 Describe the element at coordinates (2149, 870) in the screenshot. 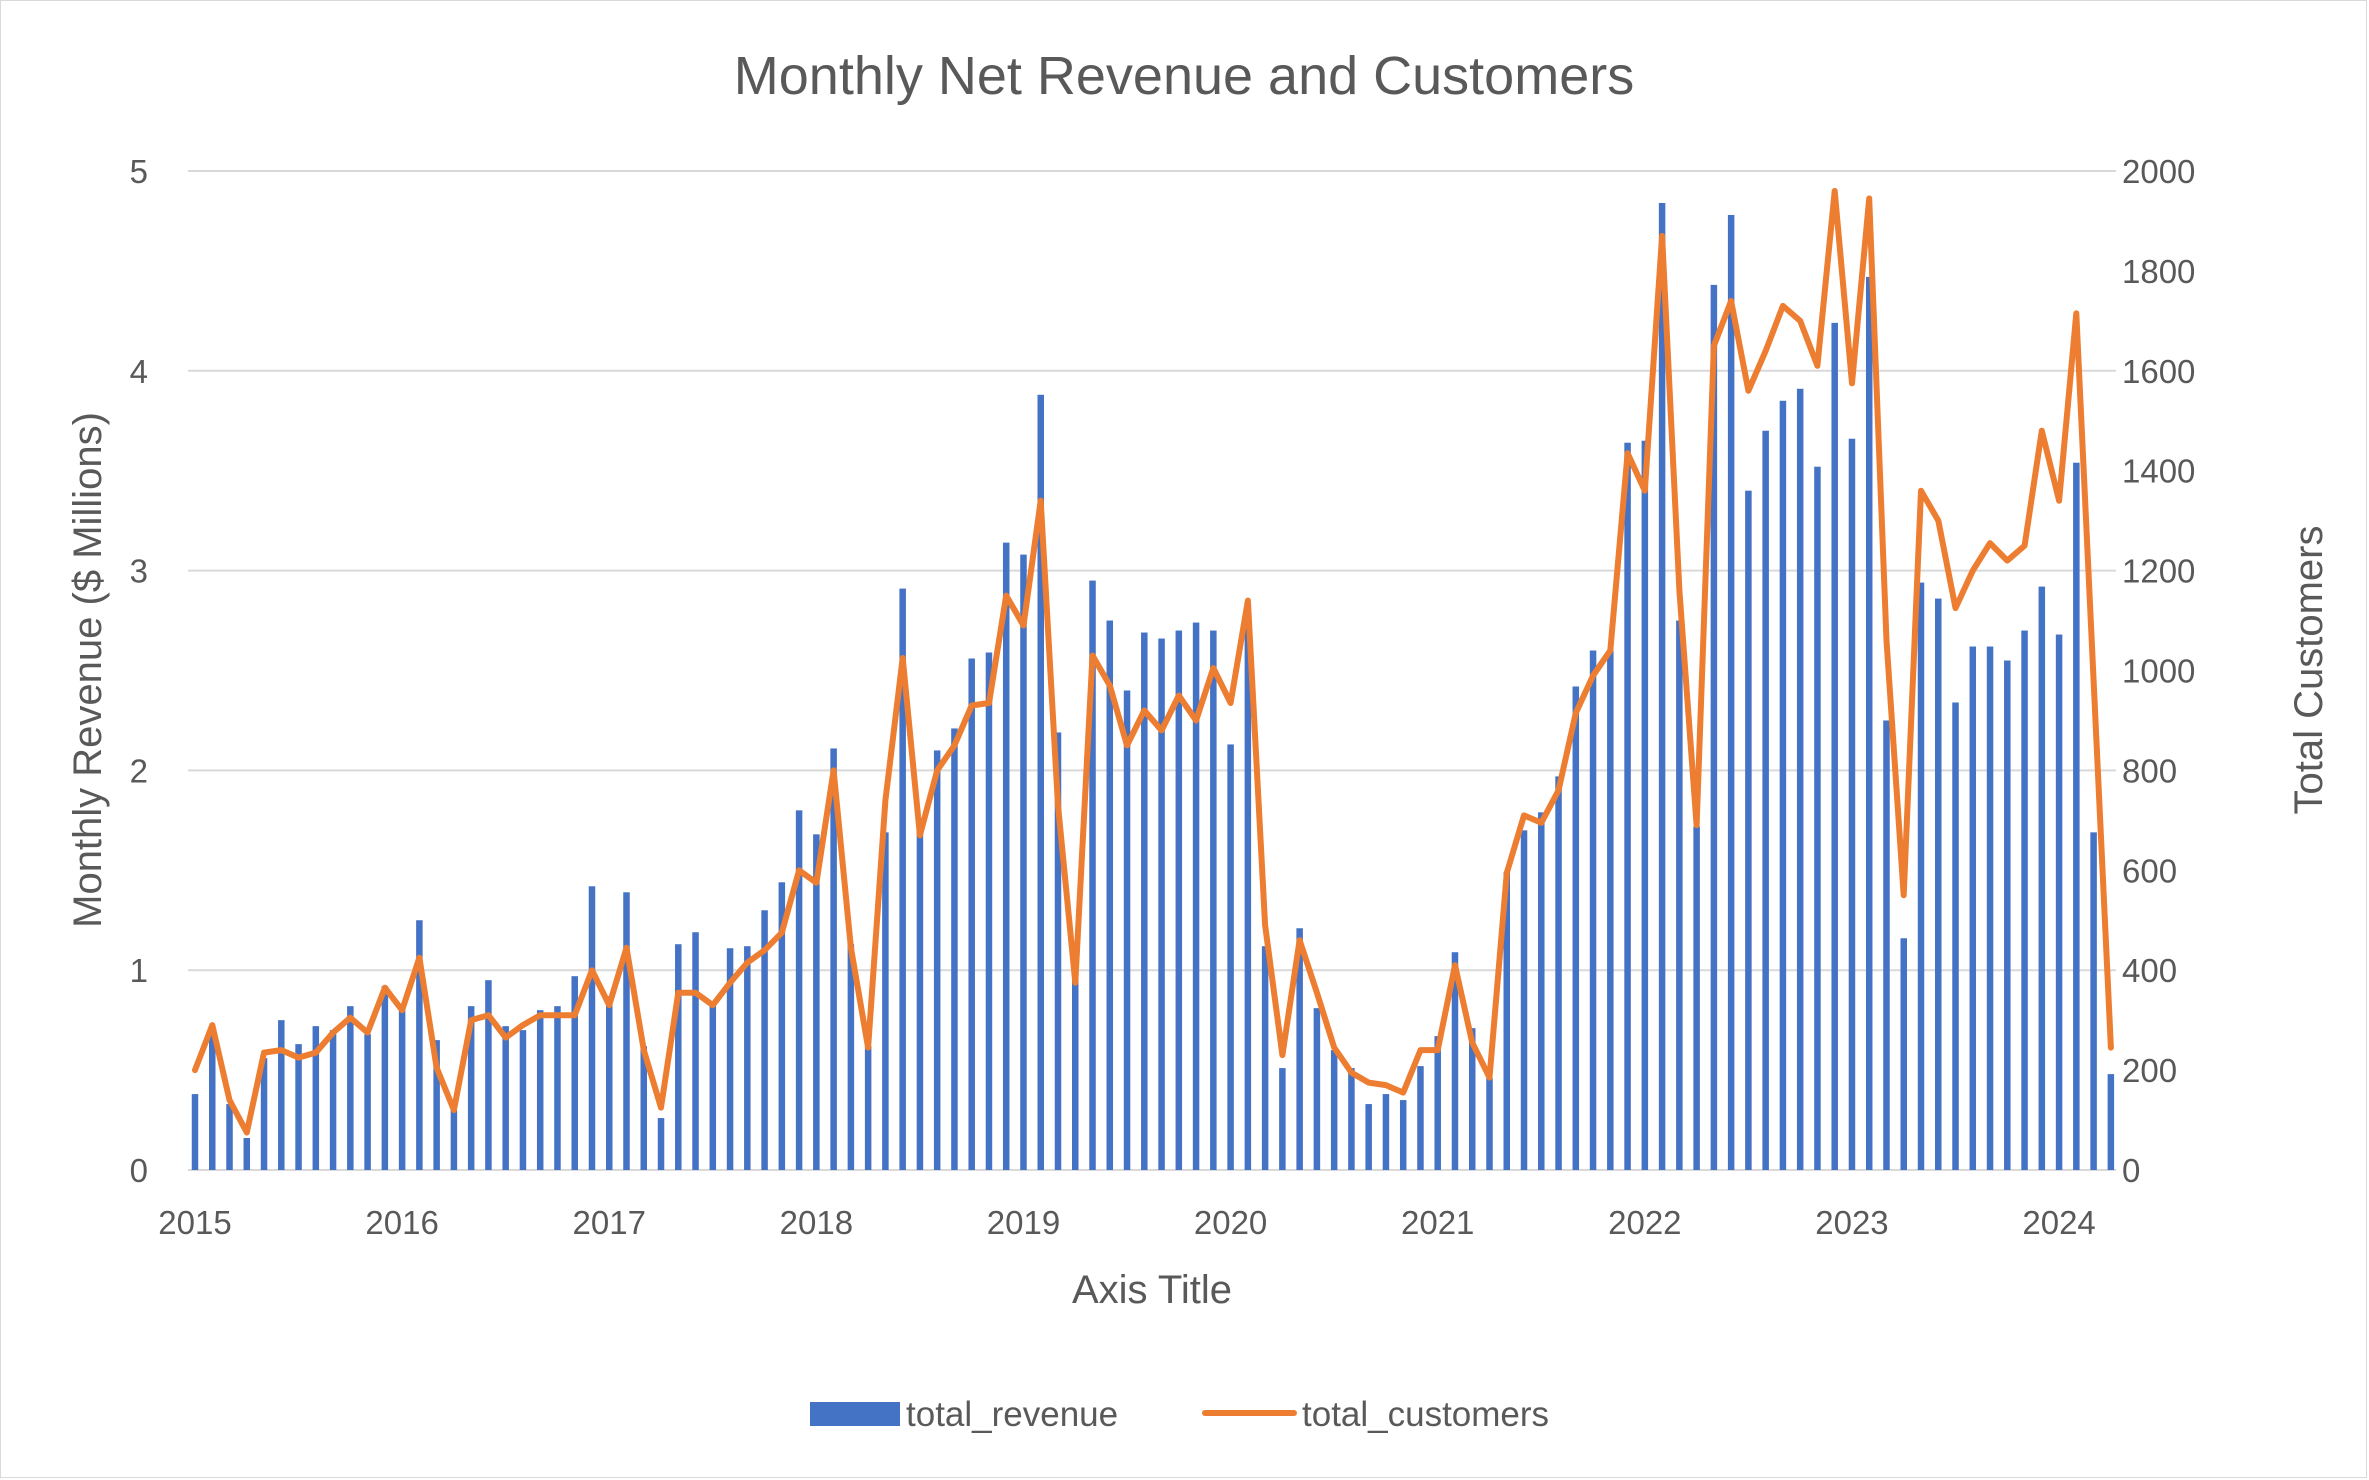

I see `y2-tick-label: 600` at that location.